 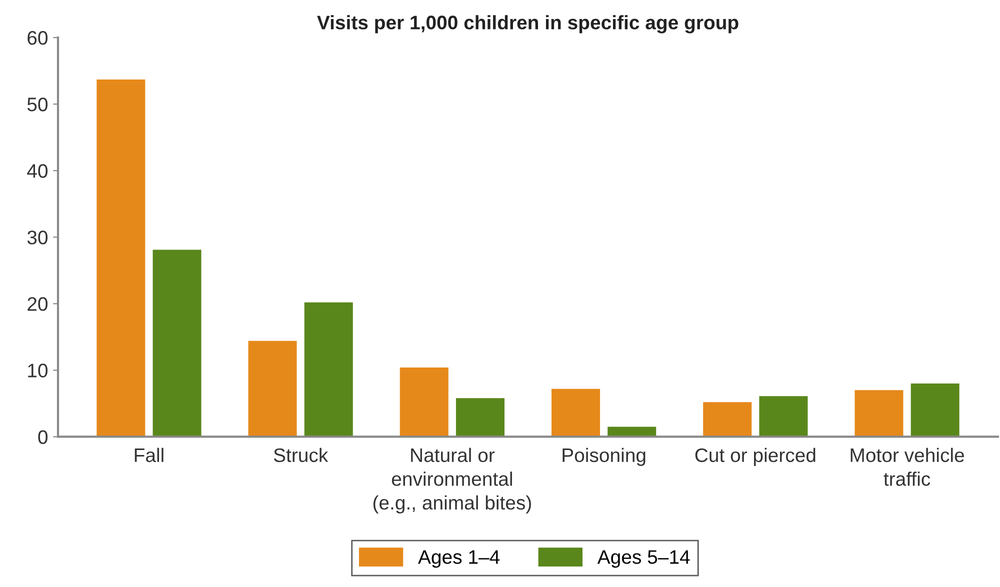 I want to click on y-tick-label: 0, so click(x=43, y=437).